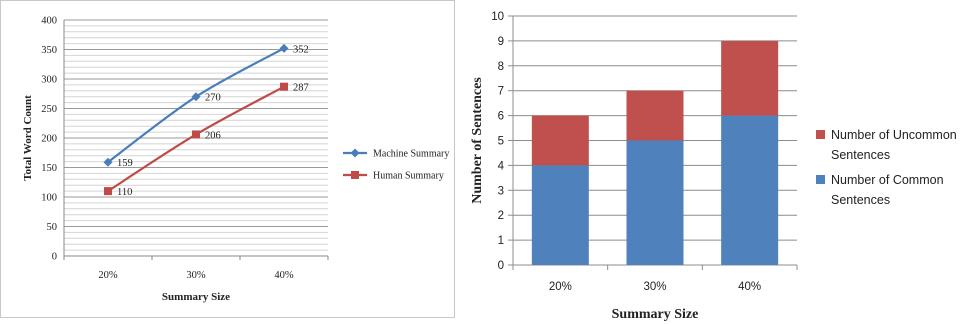  I want to click on data-label: 352, so click(301, 49).